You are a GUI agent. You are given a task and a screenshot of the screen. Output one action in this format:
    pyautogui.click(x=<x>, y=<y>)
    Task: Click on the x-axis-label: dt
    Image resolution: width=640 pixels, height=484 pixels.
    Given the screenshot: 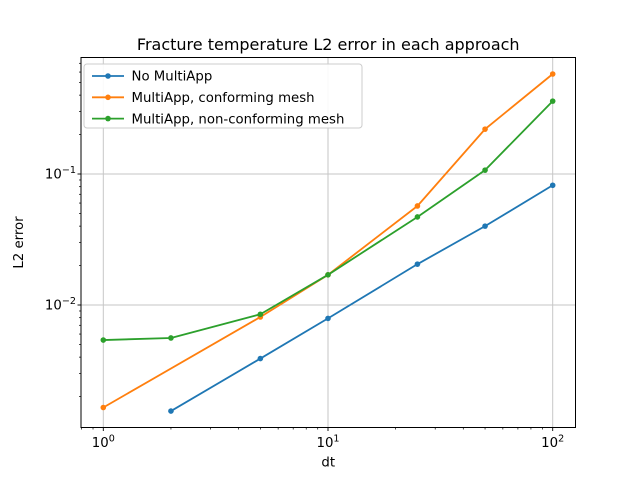 What is the action you would take?
    pyautogui.click(x=328, y=463)
    